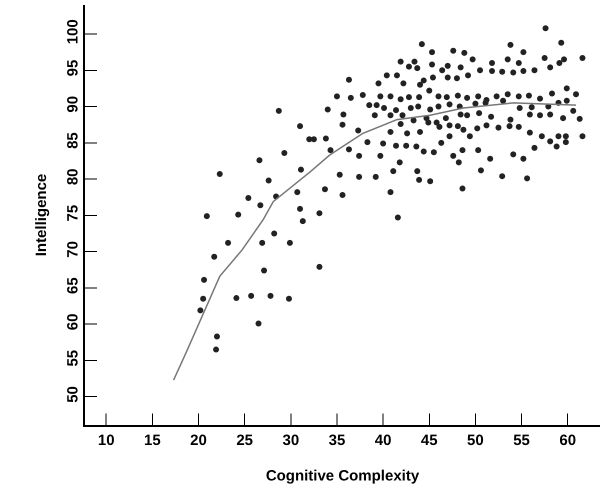 This screenshot has width=601, height=502. I want to click on y-axis-title: Intelligence, so click(41, 215).